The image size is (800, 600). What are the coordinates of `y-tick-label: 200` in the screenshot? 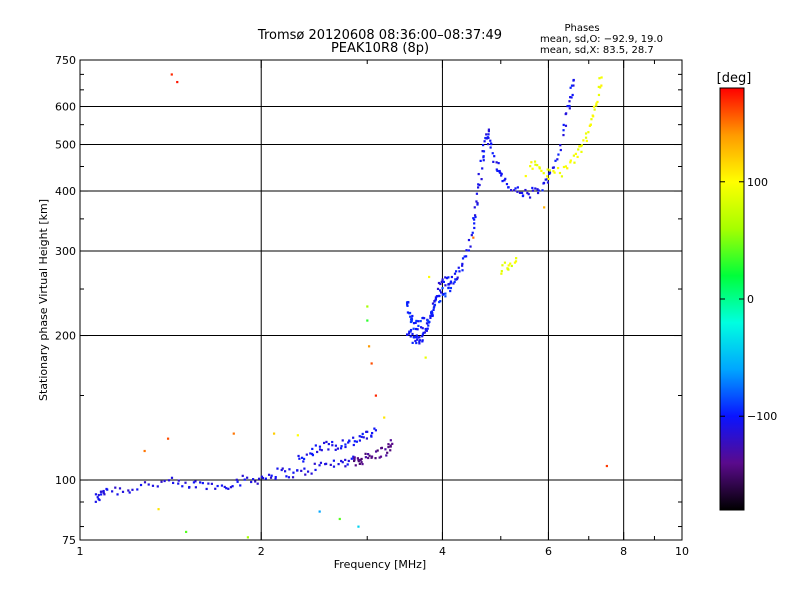 It's located at (65, 336).